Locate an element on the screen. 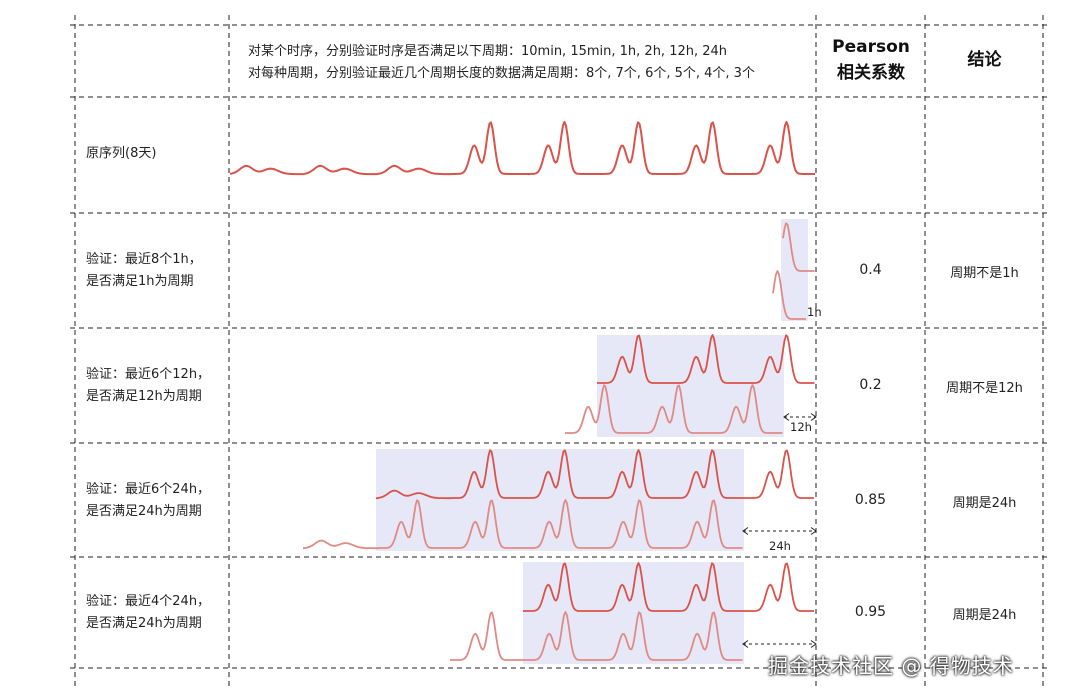 The width and height of the screenshot is (1080, 700). row-label-4x24h: 验证：最近4个24h， 是否满足24h为周期 is located at coordinates (148, 613).